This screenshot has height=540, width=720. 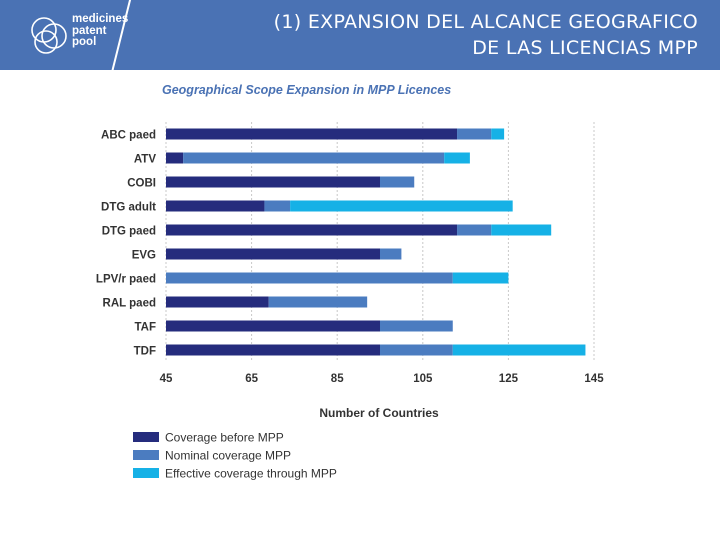 I want to click on logo-line: pool, so click(x=84, y=42).